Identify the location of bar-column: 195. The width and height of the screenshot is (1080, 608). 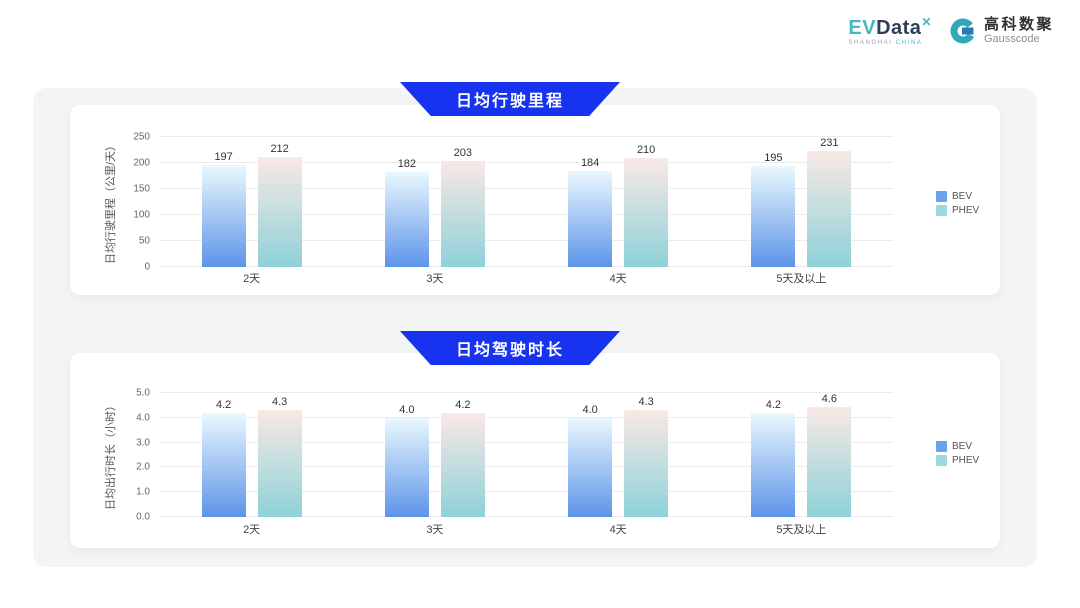
(773, 202).